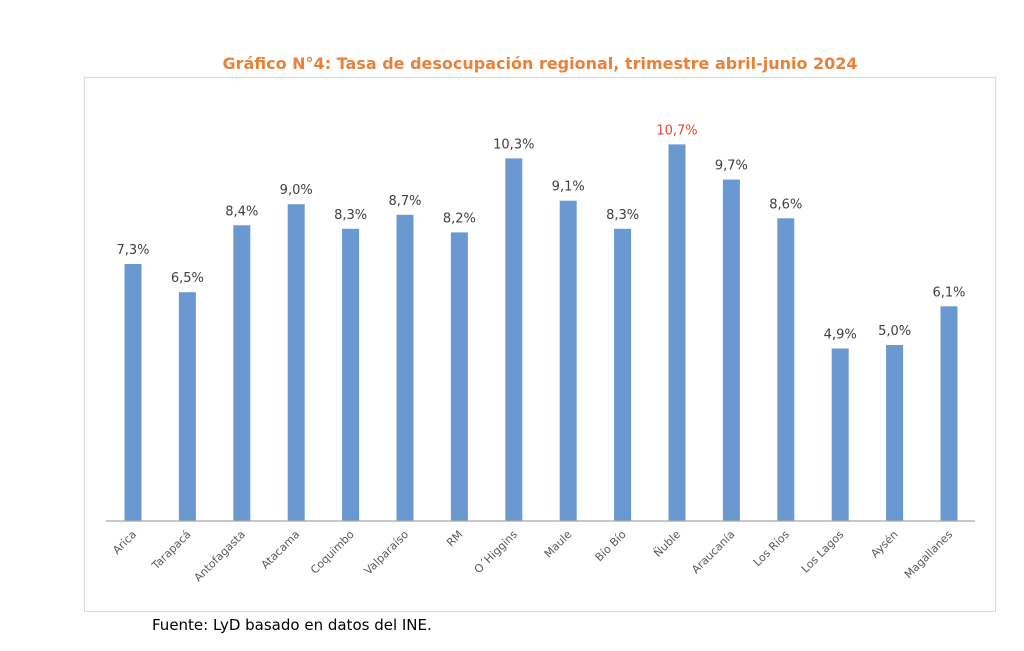  Describe the element at coordinates (404, 201) in the screenshot. I see `data-label: 8,7%` at that location.